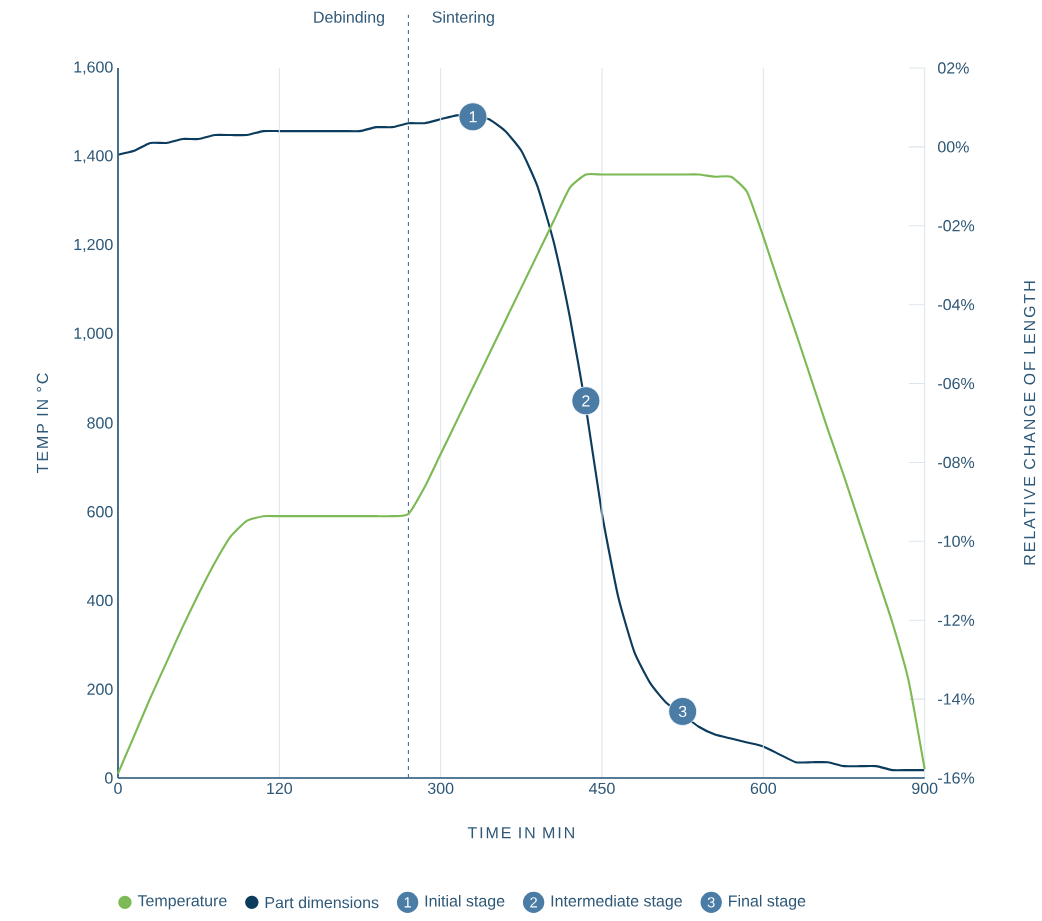 The image size is (1042, 921). Describe the element at coordinates (767, 902) in the screenshot. I see `legend-label: Final stage` at that location.